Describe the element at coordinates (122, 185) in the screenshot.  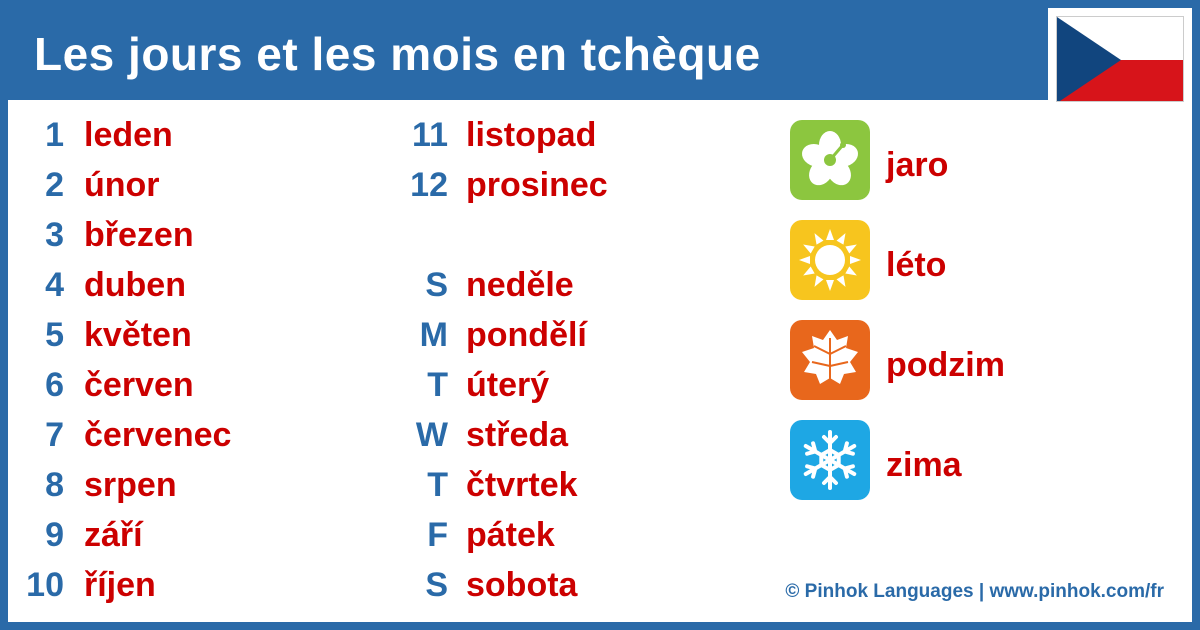
I see `month-word: únor` at that location.